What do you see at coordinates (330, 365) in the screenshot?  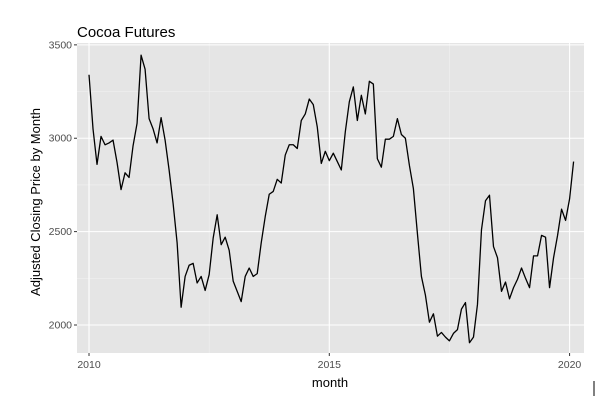 I see `x-tick-label: 2015` at bounding box center [330, 365].